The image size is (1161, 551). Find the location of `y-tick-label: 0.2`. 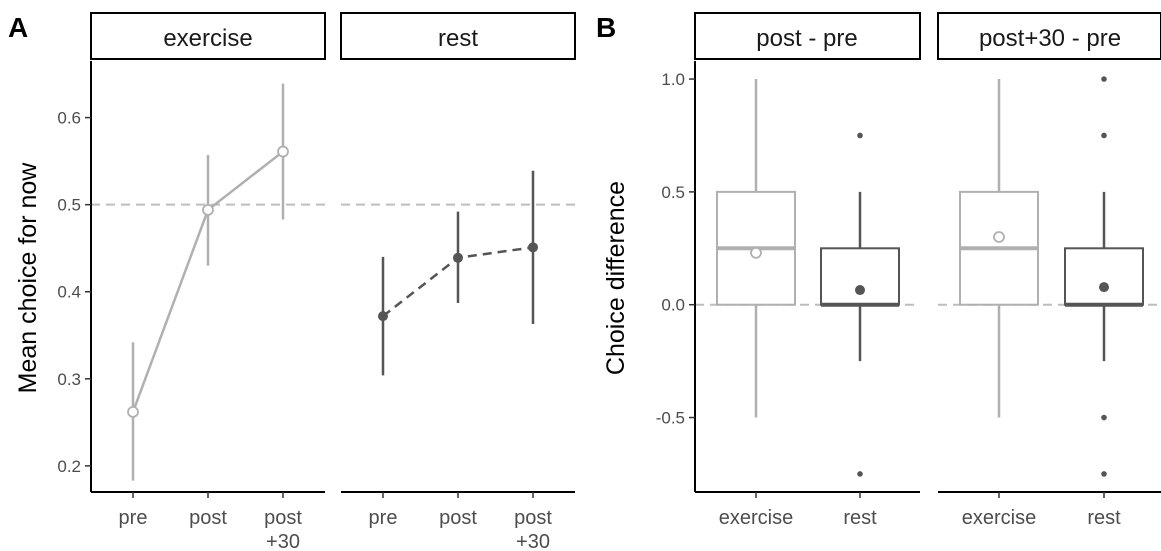

y-tick-label: 0.2 is located at coordinates (69, 466).